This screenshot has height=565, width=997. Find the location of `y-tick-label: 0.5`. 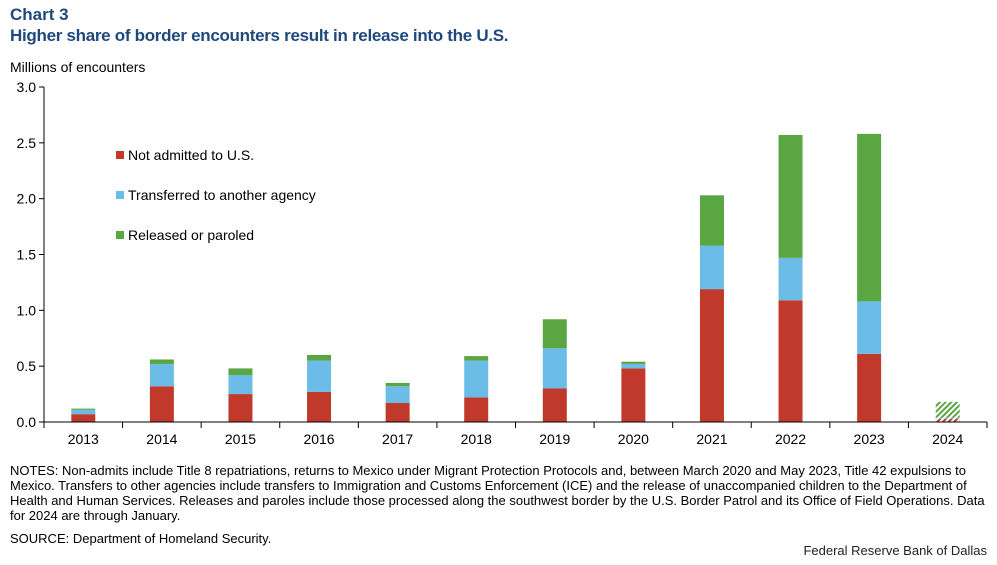

y-tick-label: 0.5 is located at coordinates (27, 366).